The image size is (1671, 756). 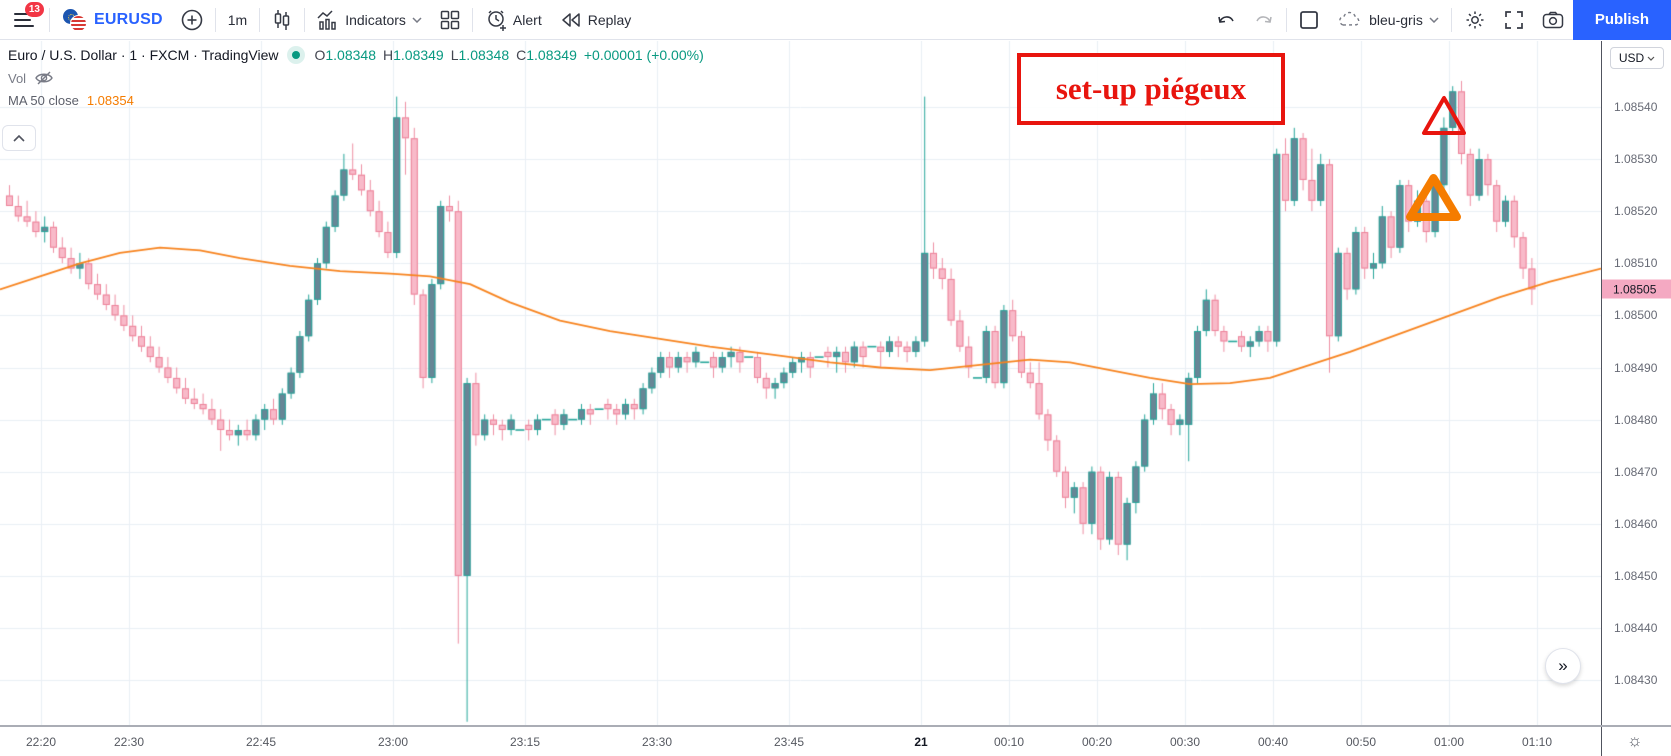 What do you see at coordinates (571, 20) in the screenshot?
I see `replay-rewind-icon` at bounding box center [571, 20].